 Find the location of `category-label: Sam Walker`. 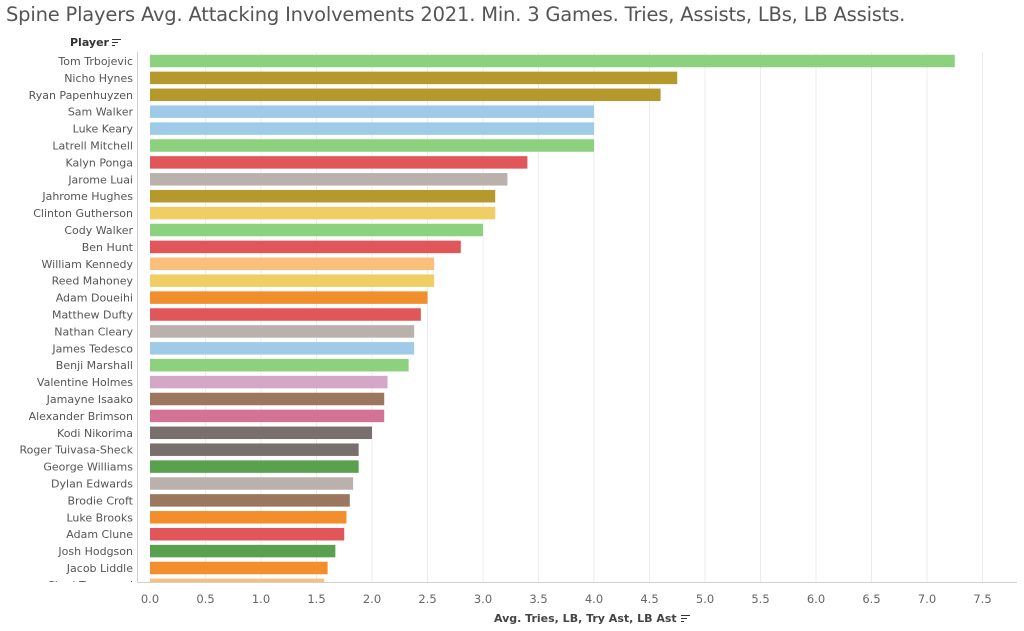

category-label: Sam Walker is located at coordinates (101, 112).